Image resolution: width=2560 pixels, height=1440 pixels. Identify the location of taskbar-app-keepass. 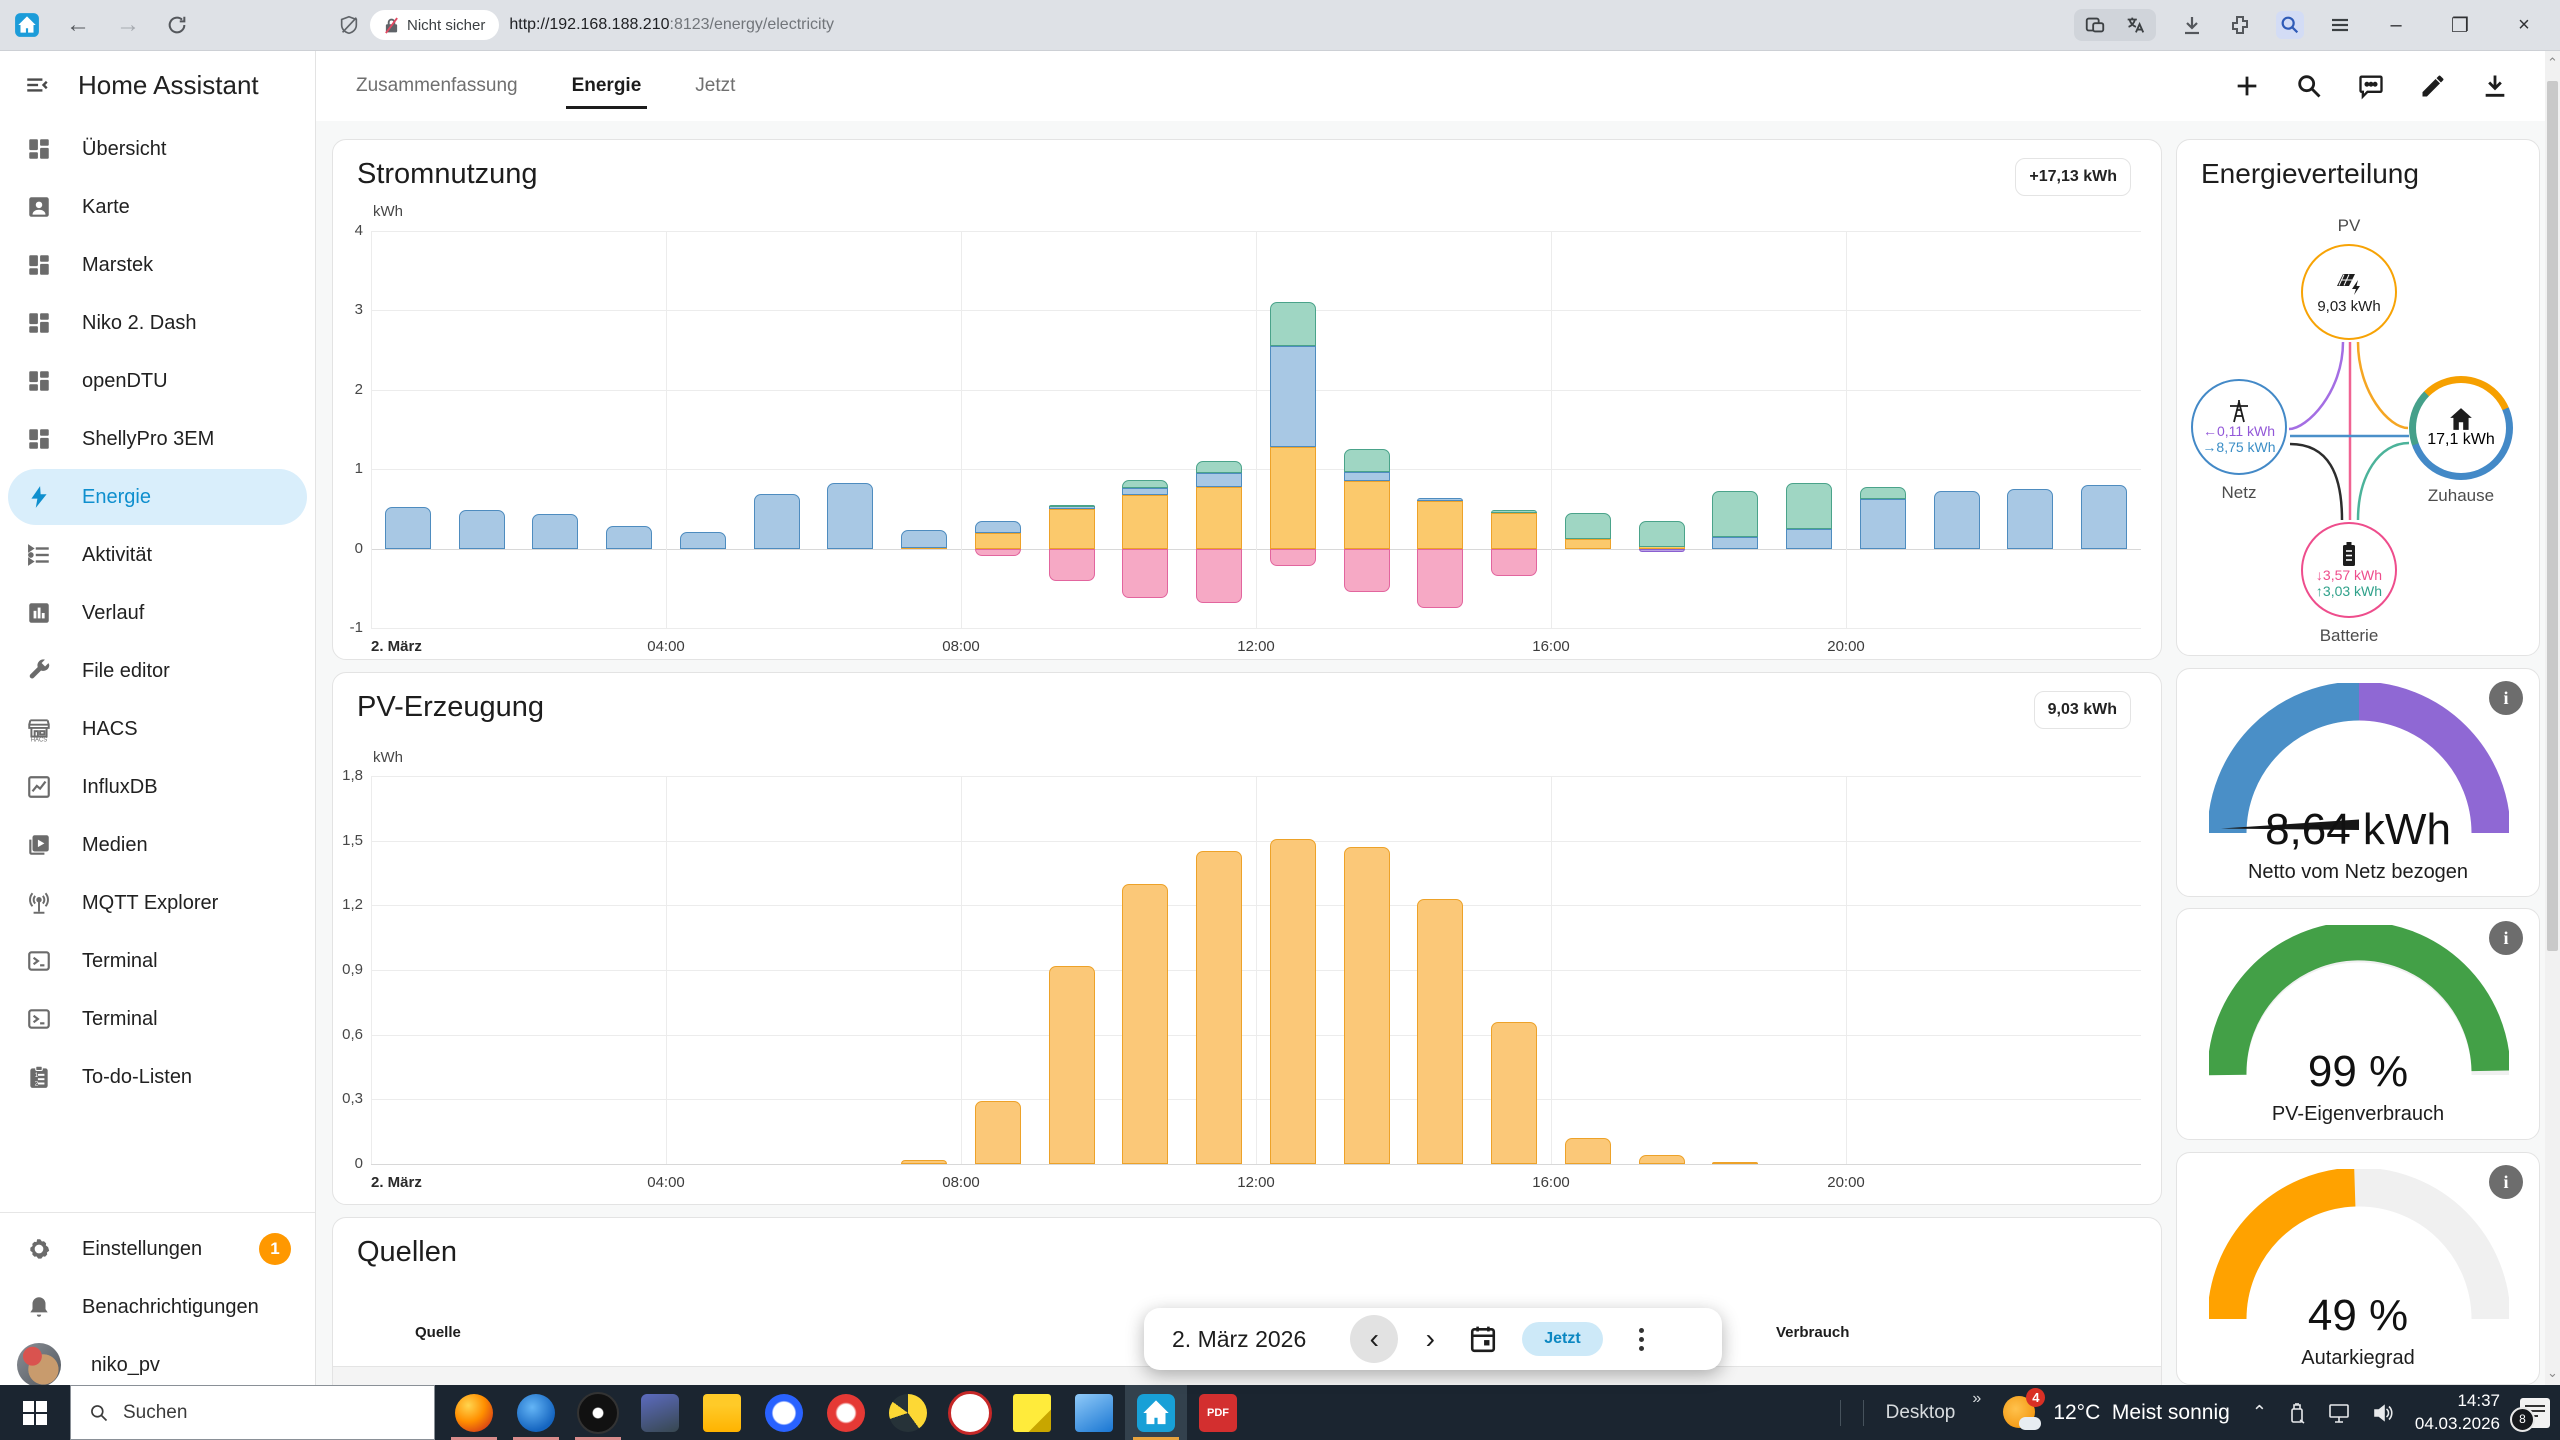
(598, 1412).